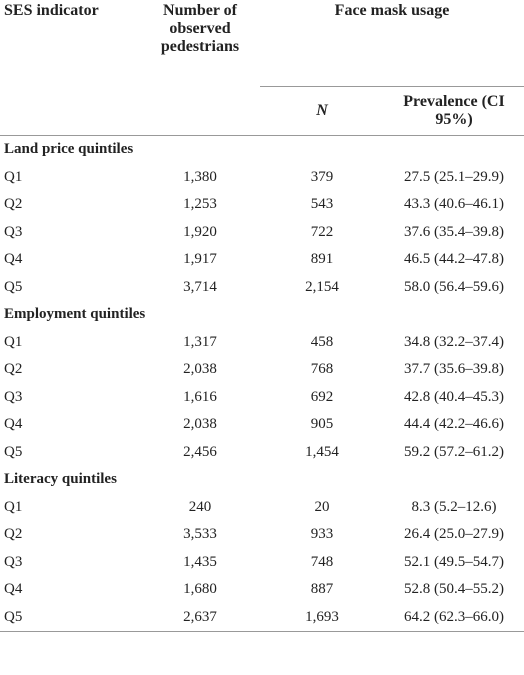 This screenshot has width=524, height=675. I want to click on cell: 543, so click(322, 204).